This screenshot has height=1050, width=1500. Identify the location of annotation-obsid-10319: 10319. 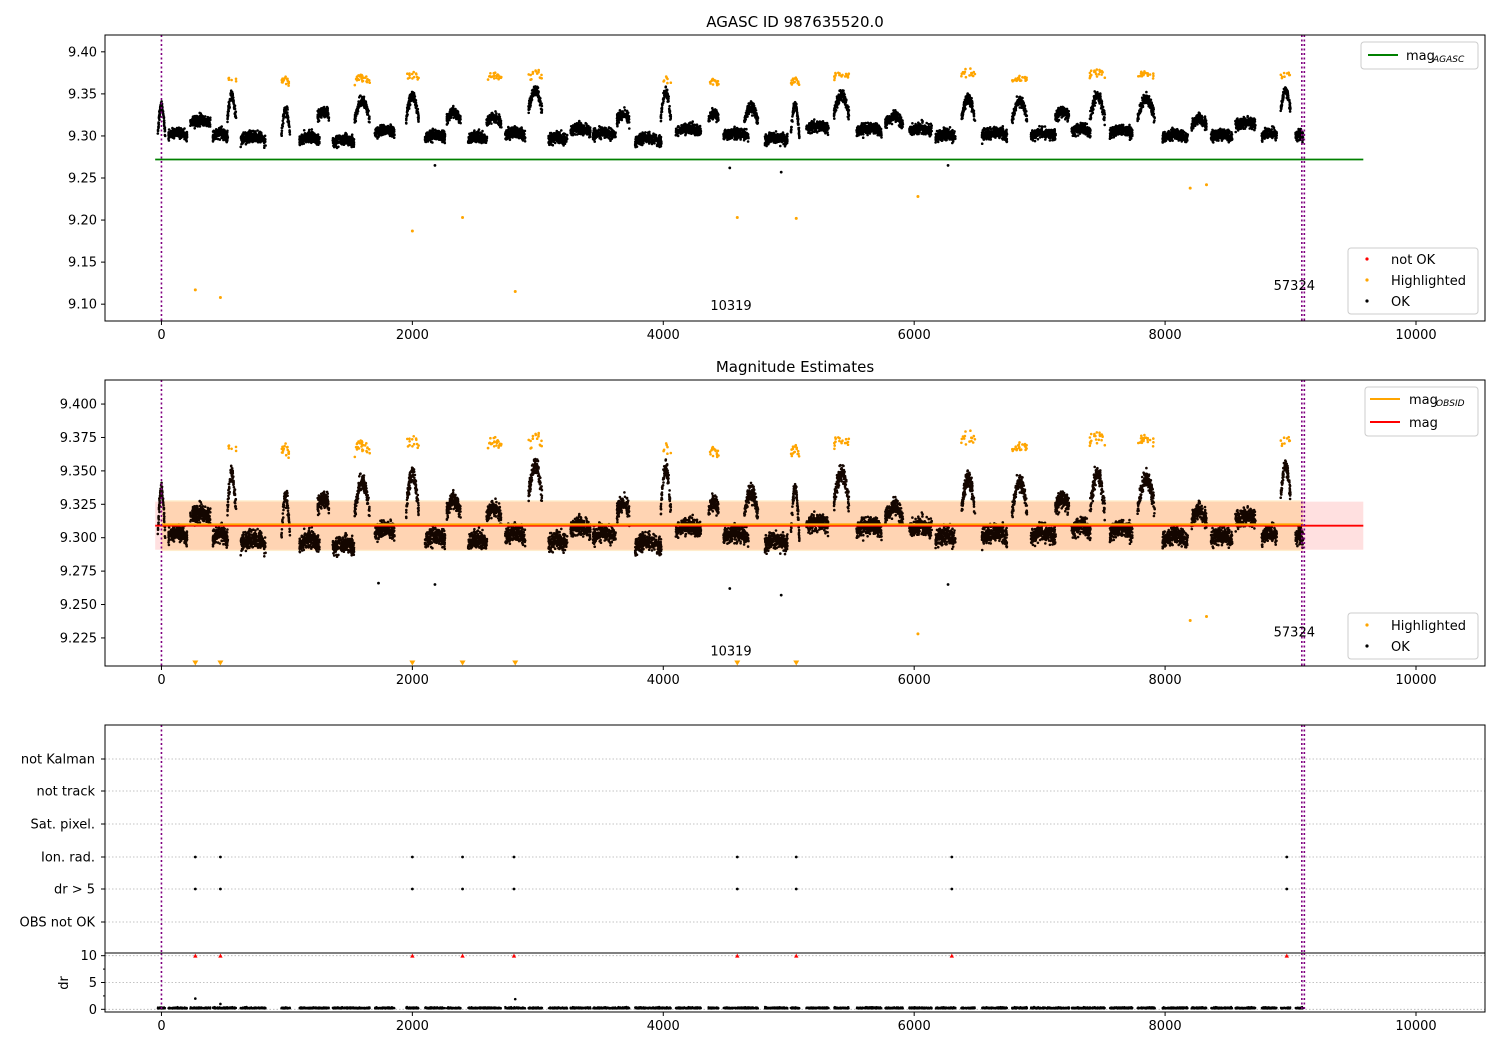
(730, 306).